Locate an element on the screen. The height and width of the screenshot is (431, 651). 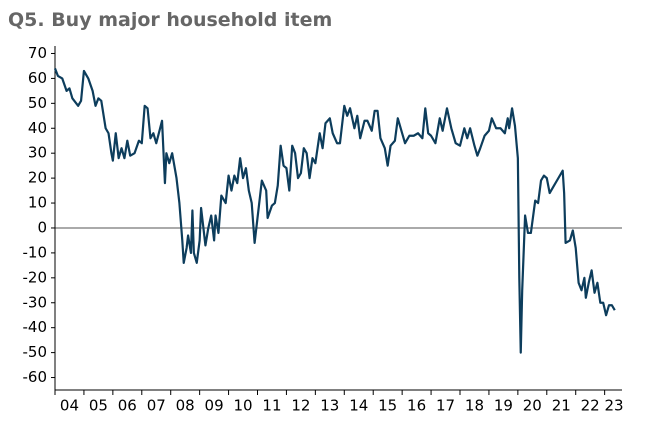
y-tick-label: -10 is located at coordinates (35, 252).